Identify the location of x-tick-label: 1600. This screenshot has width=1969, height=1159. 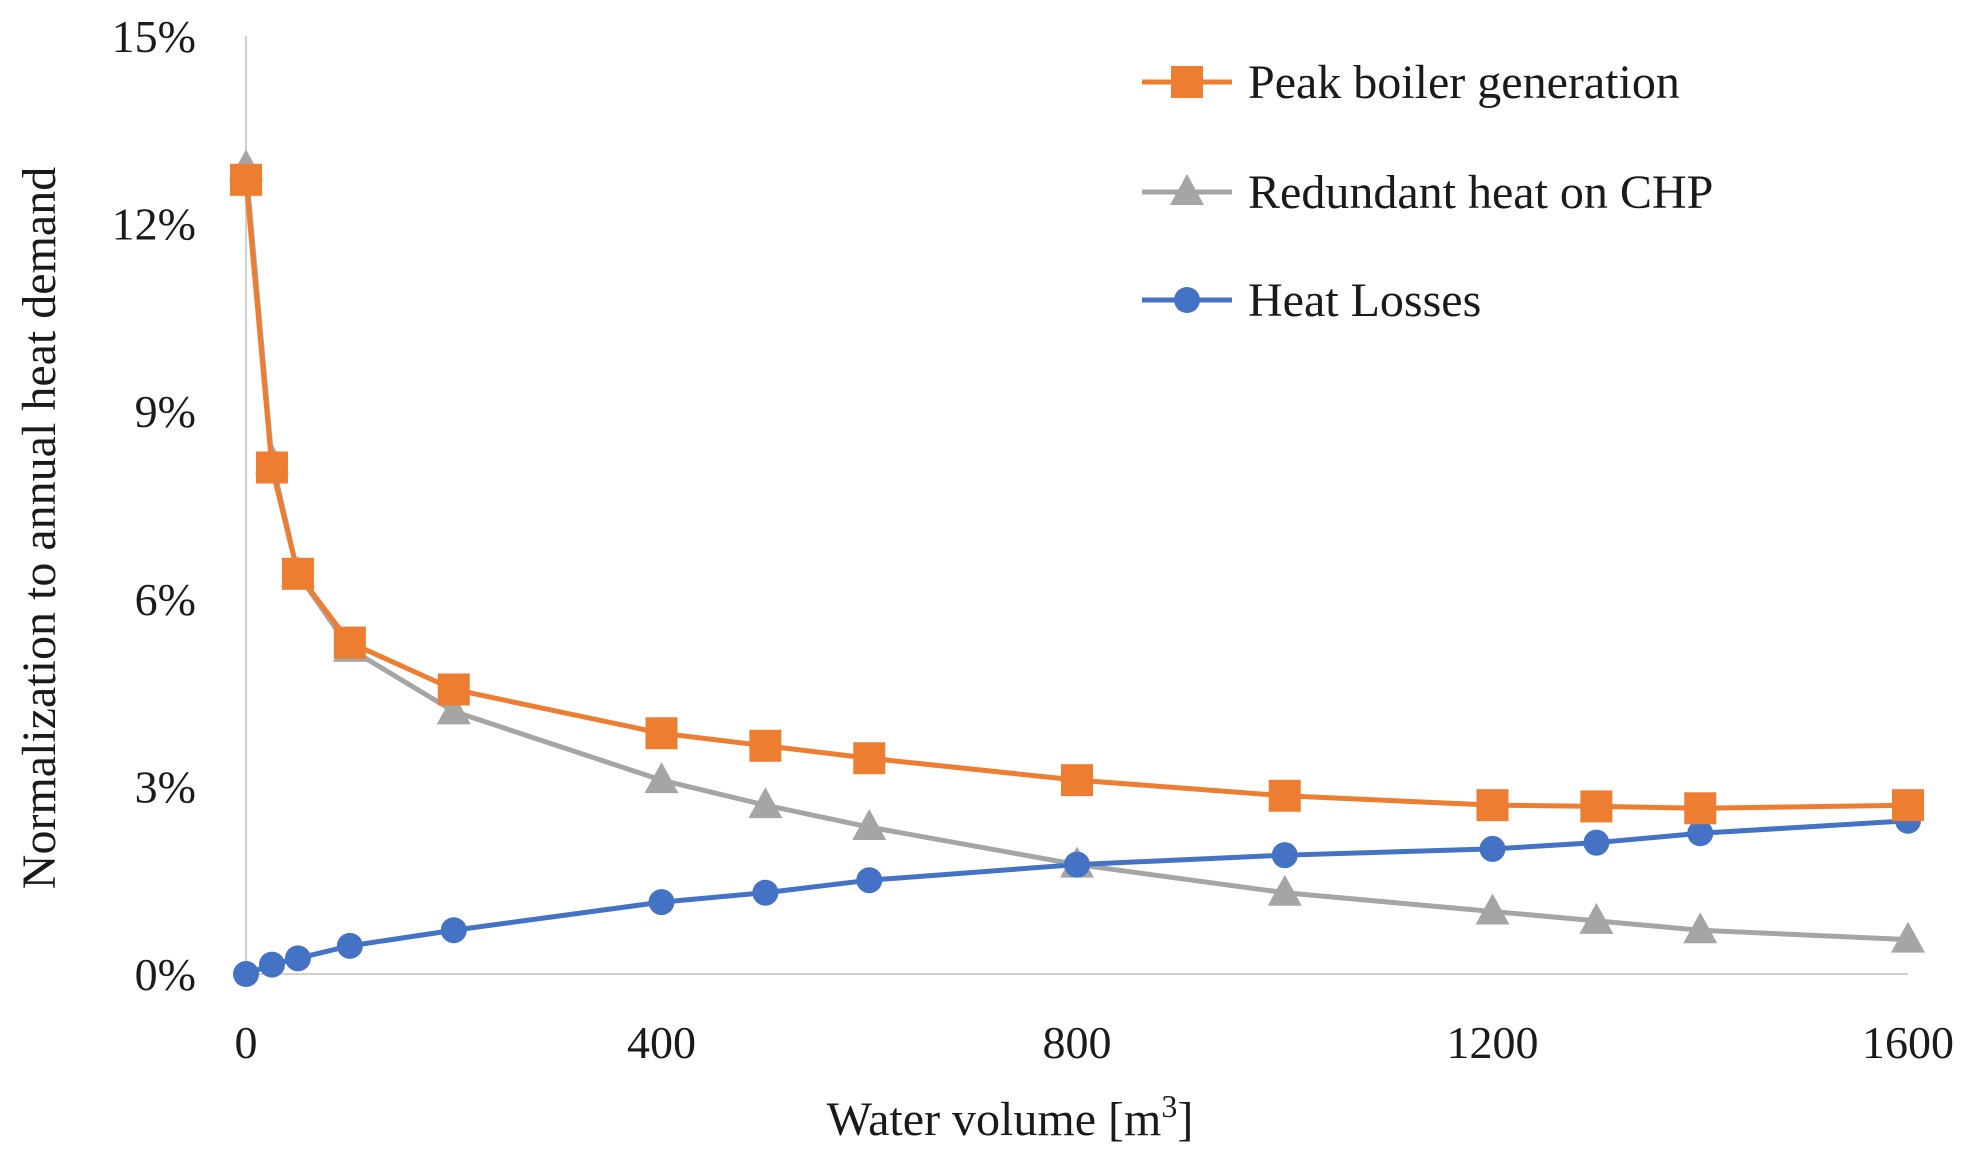
(1908, 1042).